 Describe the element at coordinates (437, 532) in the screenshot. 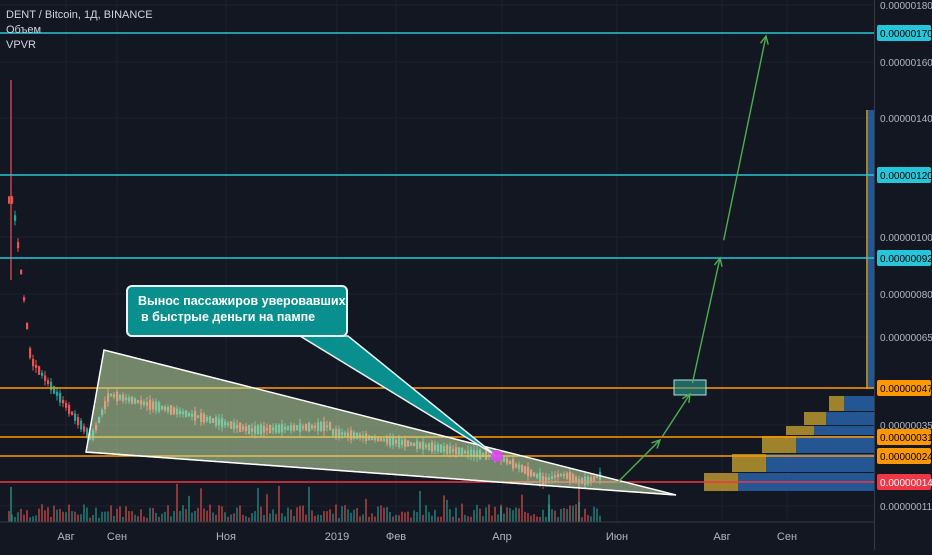

I see `x-axis: Авг Сен Ноя 2019 Фев Апр Июн Авг Сен` at that location.